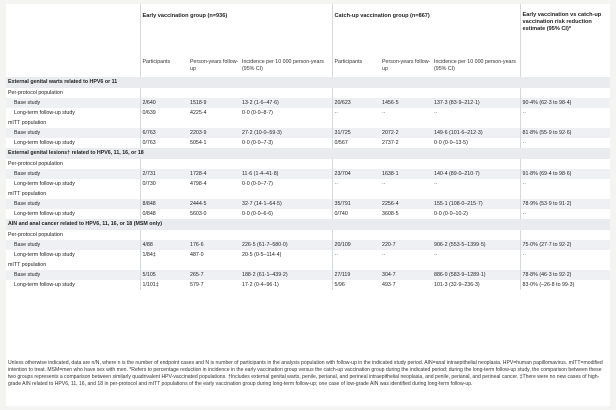  What do you see at coordinates (163, 174) in the screenshot?
I see `early-participants-cell: 2/731` at bounding box center [163, 174].